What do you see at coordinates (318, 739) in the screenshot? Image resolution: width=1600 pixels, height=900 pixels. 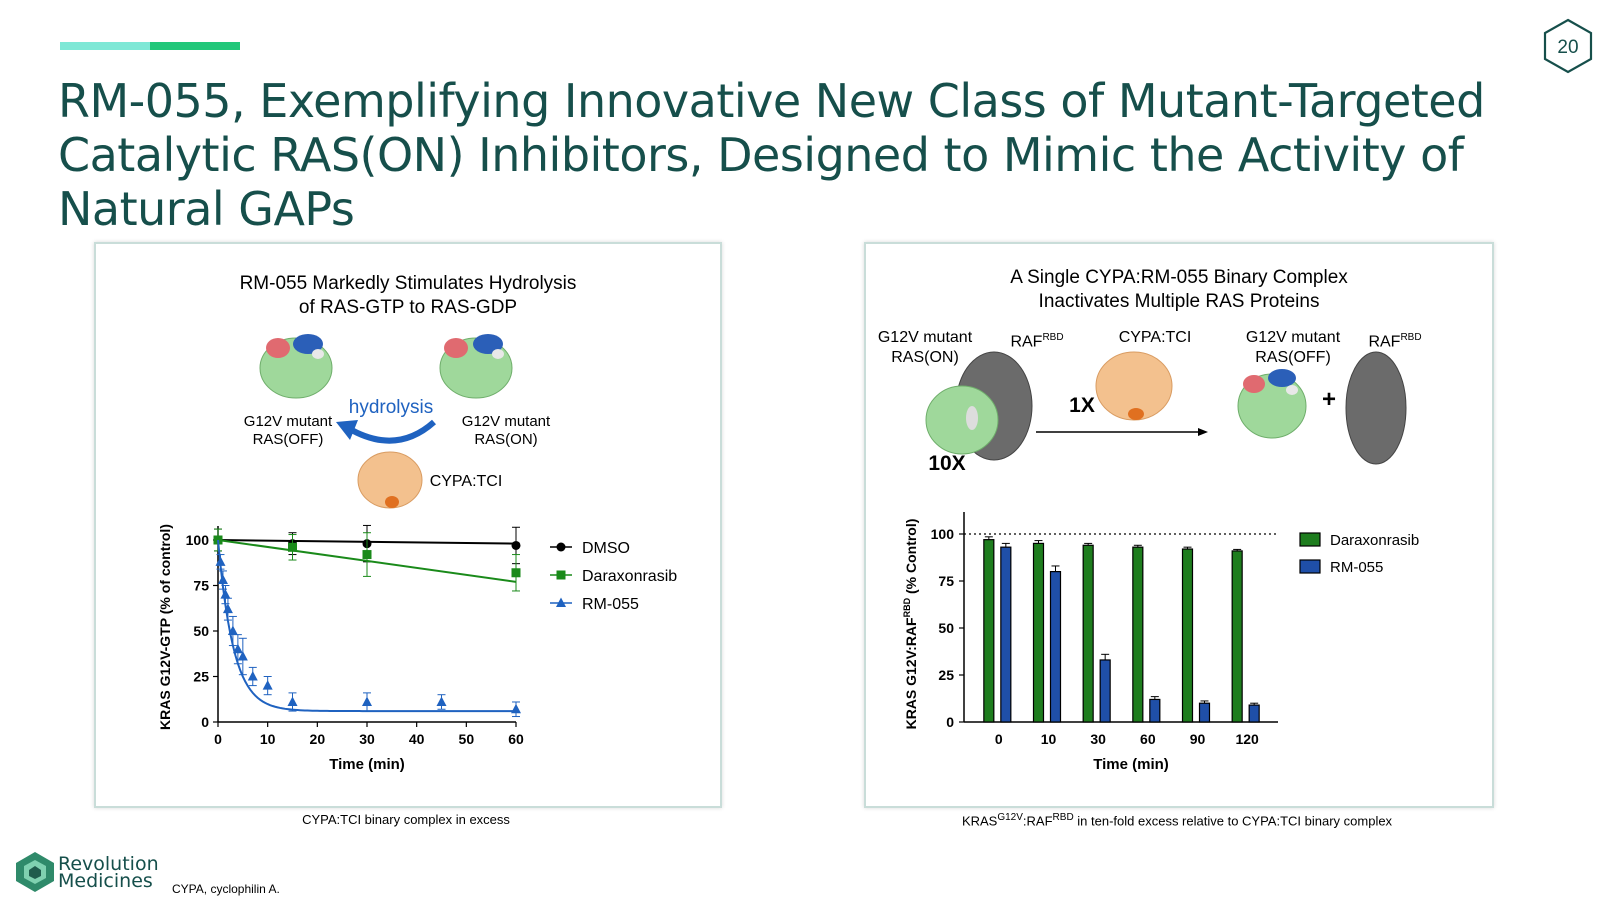 I see `x-tick-label: 20` at bounding box center [318, 739].